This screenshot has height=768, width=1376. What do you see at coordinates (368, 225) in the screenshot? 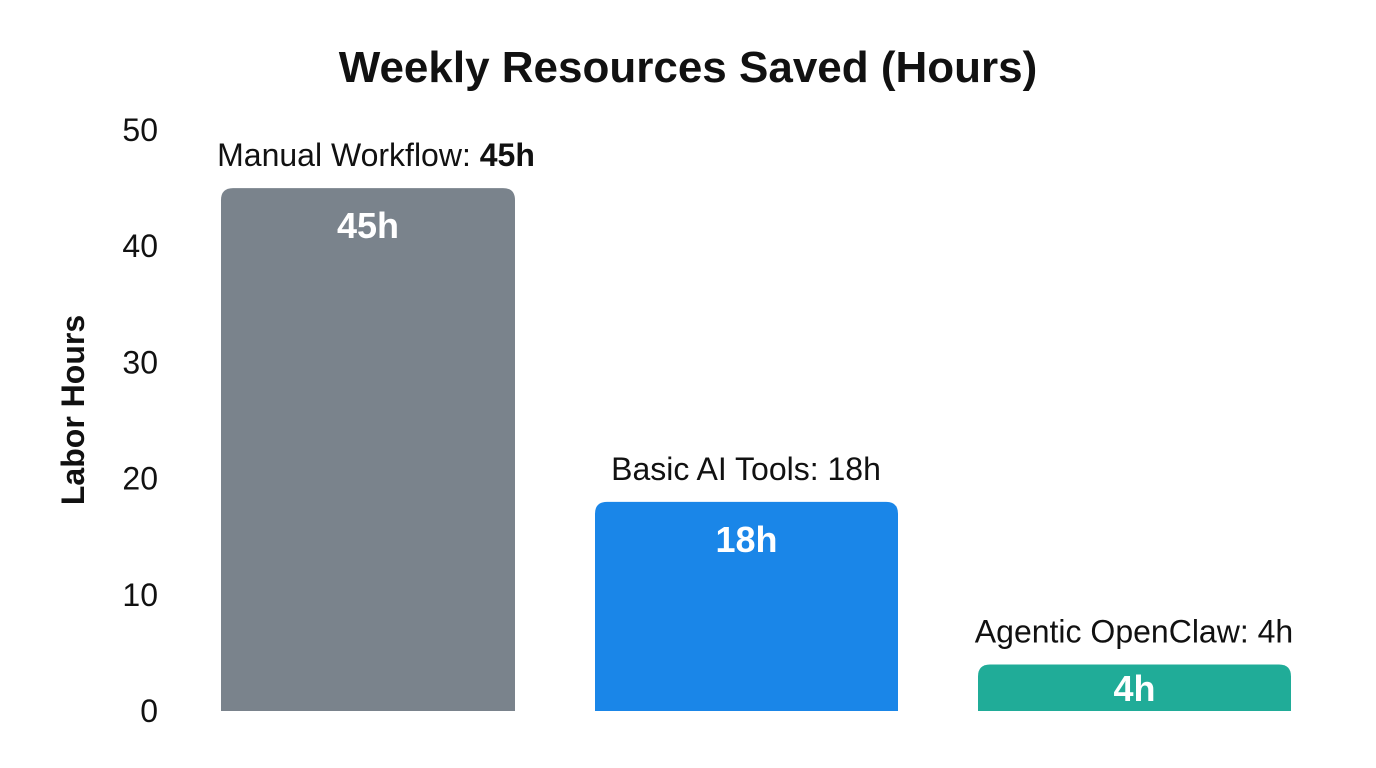
I see `bar-value-label: 45h` at bounding box center [368, 225].